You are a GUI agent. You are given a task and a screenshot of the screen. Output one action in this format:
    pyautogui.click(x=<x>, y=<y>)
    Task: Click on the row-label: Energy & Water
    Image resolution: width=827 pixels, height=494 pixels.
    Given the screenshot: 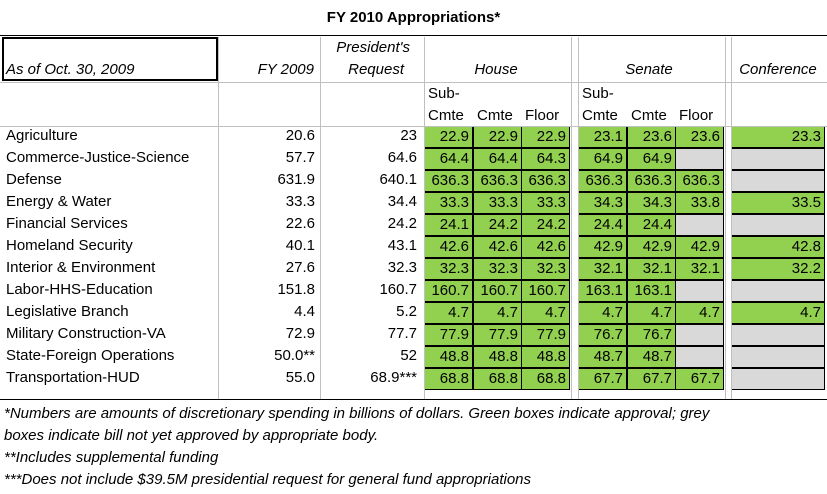 What is the action you would take?
    pyautogui.click(x=59, y=201)
    